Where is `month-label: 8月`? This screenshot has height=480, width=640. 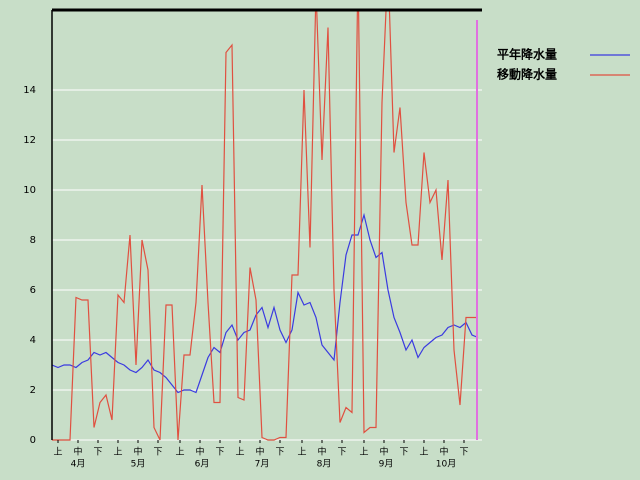 month-label: 8月 is located at coordinates (324, 464).